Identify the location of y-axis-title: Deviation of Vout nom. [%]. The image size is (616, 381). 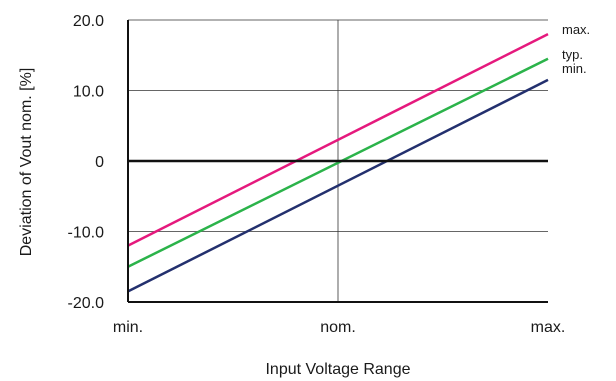
(26, 162).